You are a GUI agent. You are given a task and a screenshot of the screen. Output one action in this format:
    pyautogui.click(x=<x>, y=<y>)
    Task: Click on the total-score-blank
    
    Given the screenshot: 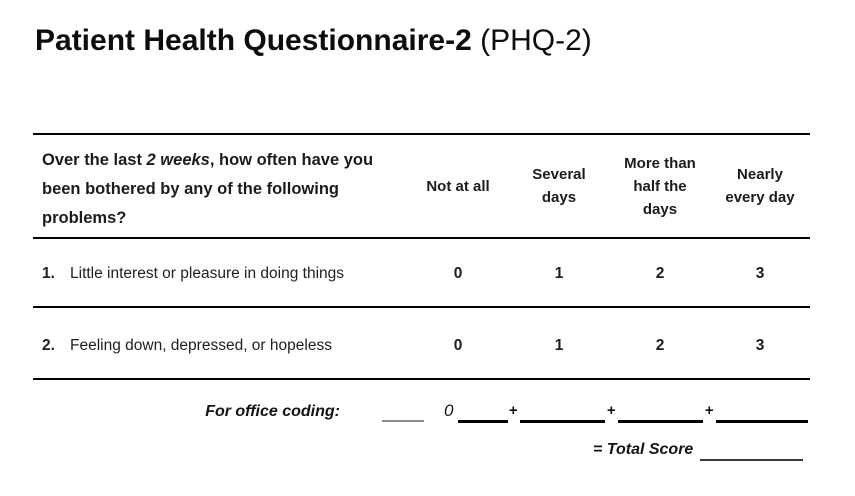 What is the action you would take?
    pyautogui.click(x=751, y=460)
    